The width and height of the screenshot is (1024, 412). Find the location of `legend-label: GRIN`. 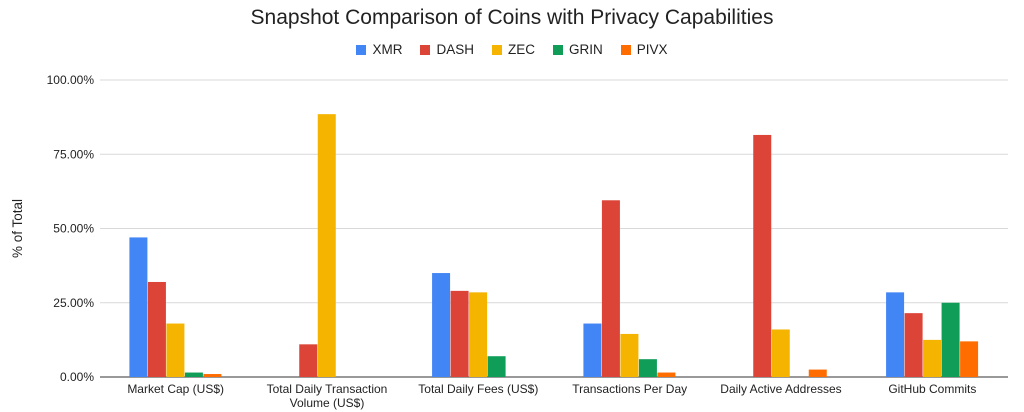

legend-label: GRIN is located at coordinates (586, 49).